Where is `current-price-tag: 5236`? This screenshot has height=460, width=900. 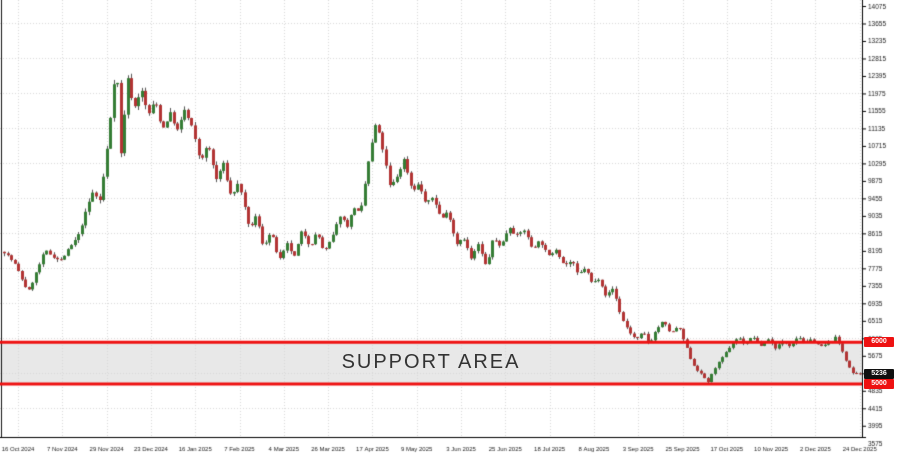 current-price-tag: 5236 is located at coordinates (879, 374).